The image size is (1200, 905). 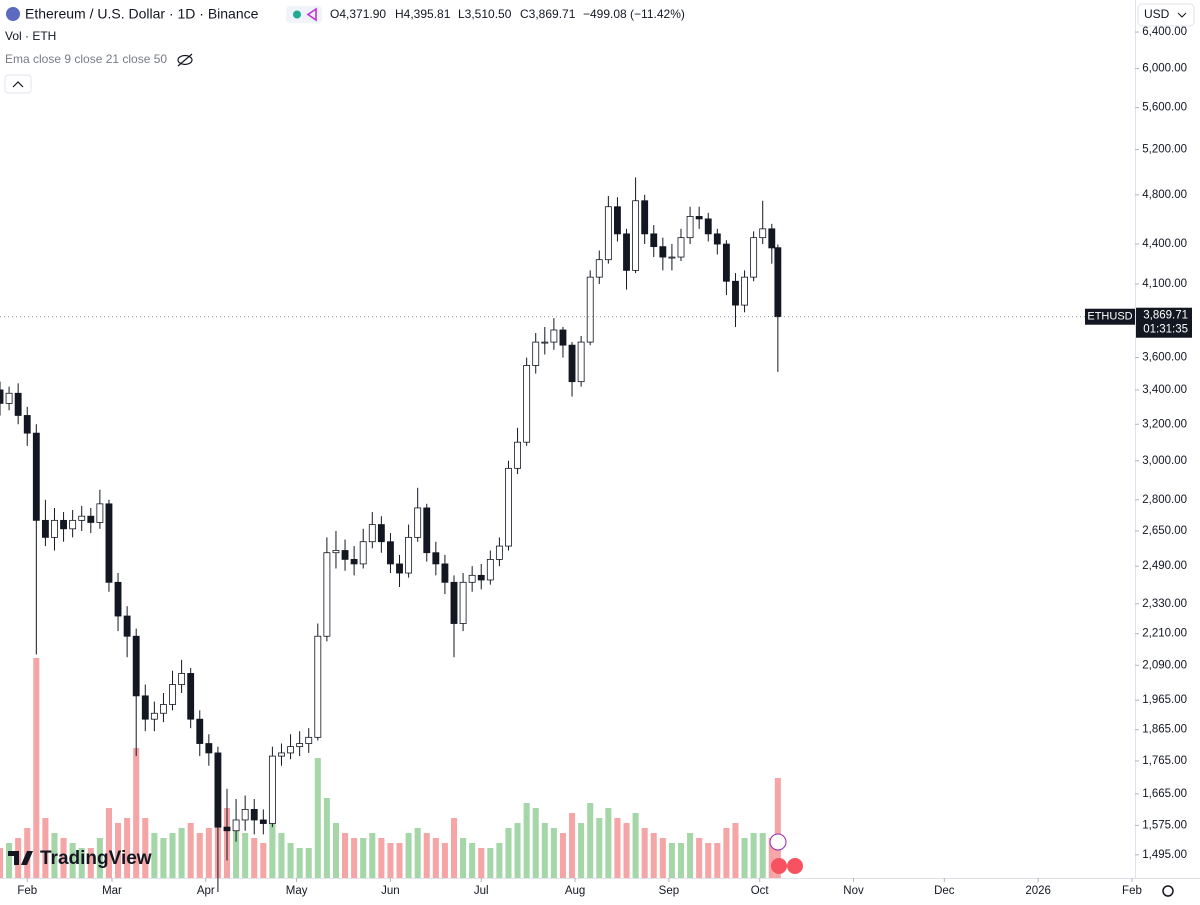 I want to click on collapse-button, so click(x=18, y=84).